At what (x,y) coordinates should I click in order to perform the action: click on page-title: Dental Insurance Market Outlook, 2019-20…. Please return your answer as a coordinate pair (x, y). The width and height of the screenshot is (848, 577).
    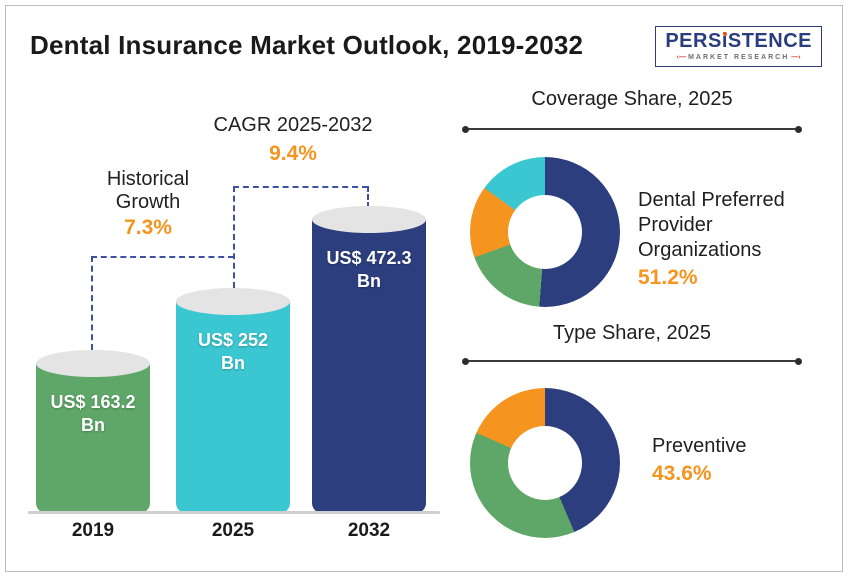
    Looking at the image, I should click on (307, 45).